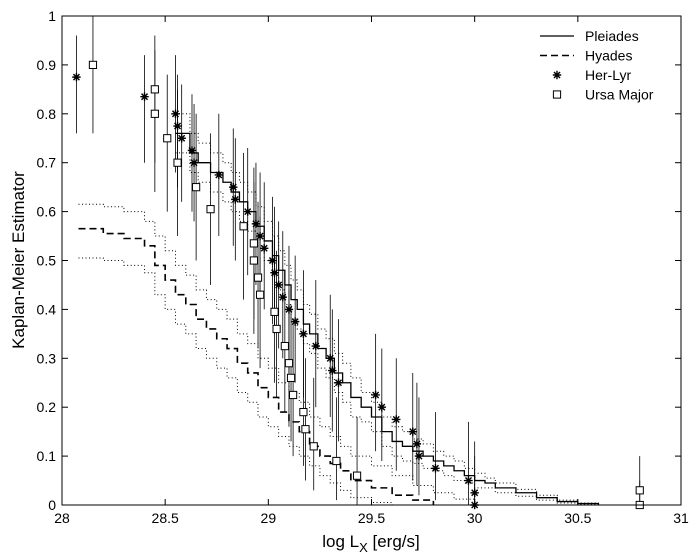 This screenshot has width=695, height=559. What do you see at coordinates (681, 518) in the screenshot?
I see `x-tick-label: 31` at bounding box center [681, 518].